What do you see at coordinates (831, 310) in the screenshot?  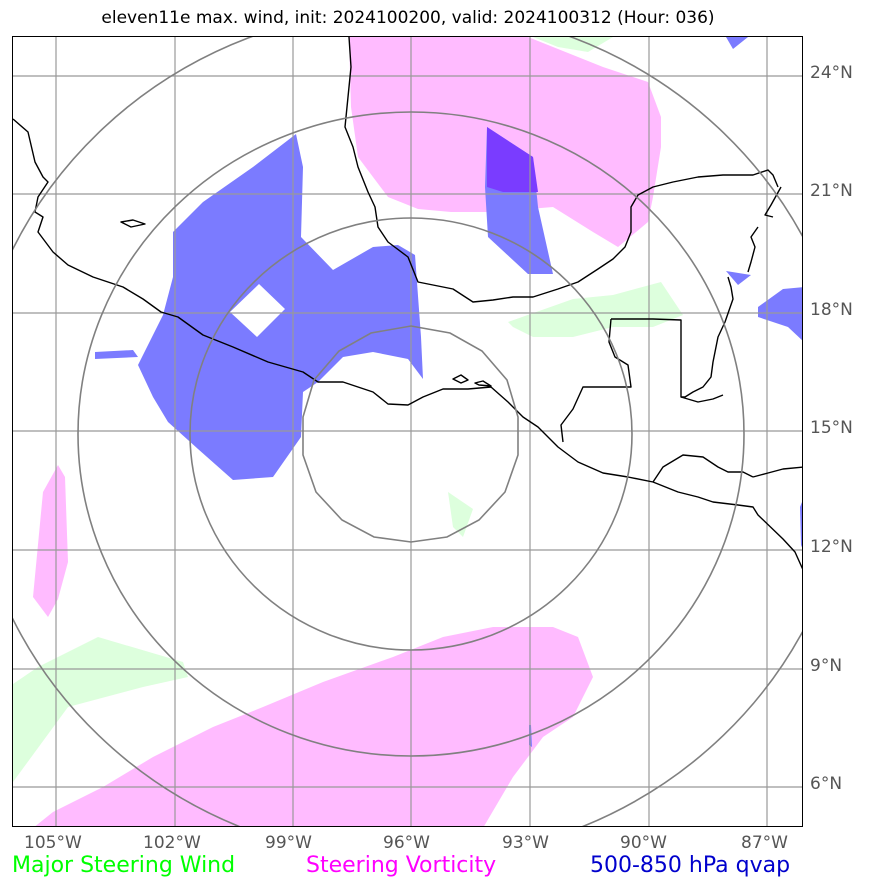 I see `lat-label-18n: 18°N` at bounding box center [831, 310].